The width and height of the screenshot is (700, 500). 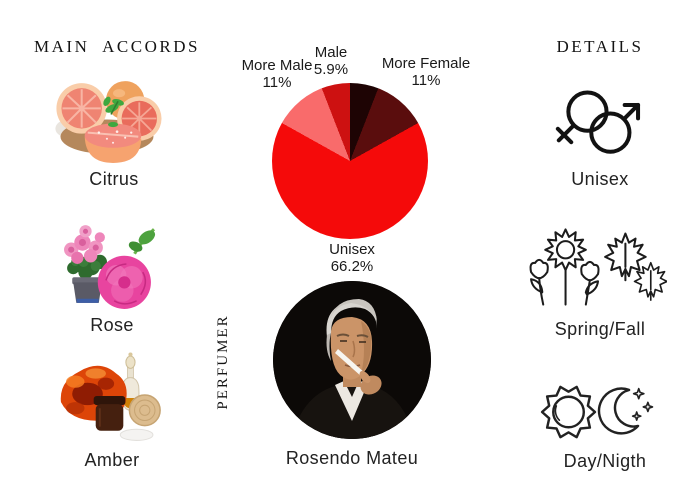 I want to click on perfumer-name: Rosendo Mateu, so click(x=352, y=458).